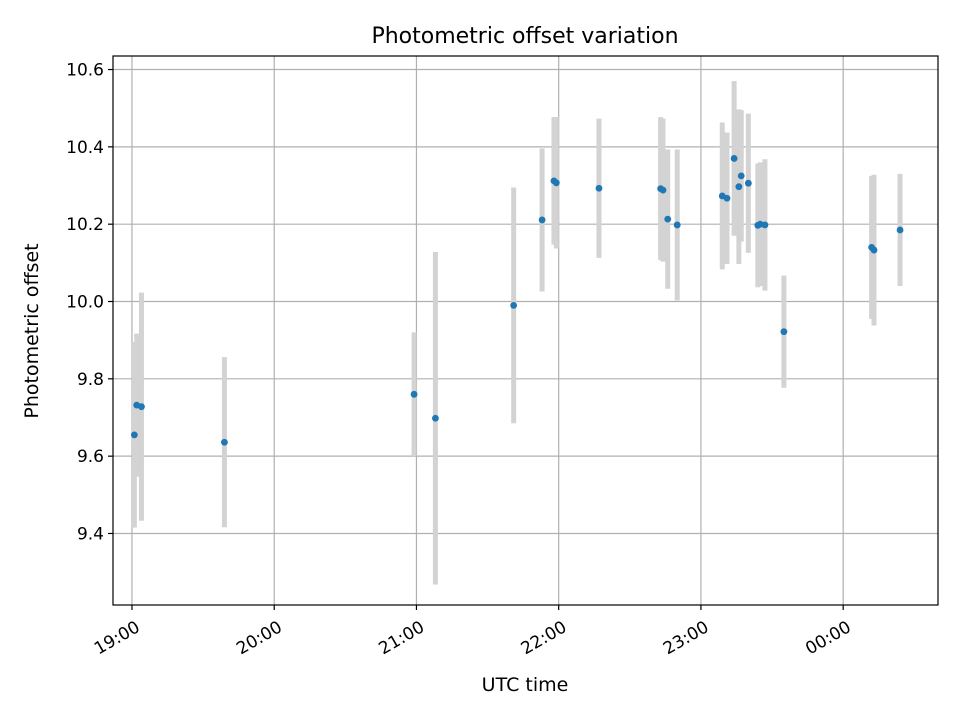 This screenshot has width=960, height=720. What do you see at coordinates (85, 71) in the screenshot?
I see `y-tick-label: 10.6` at bounding box center [85, 71].